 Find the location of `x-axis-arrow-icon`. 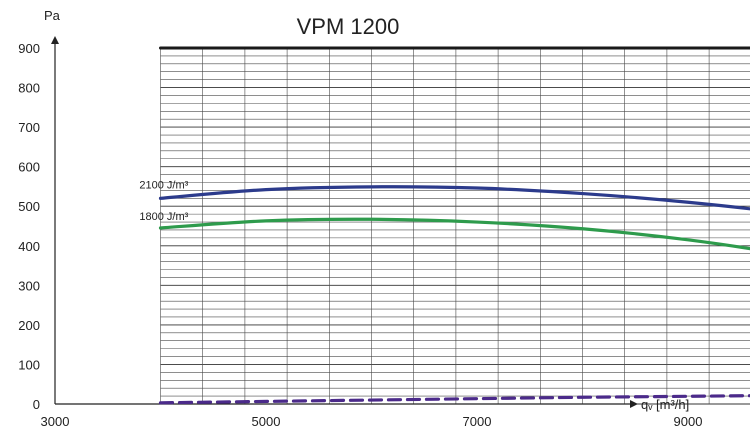

x-axis-arrow-icon is located at coordinates (634, 404).